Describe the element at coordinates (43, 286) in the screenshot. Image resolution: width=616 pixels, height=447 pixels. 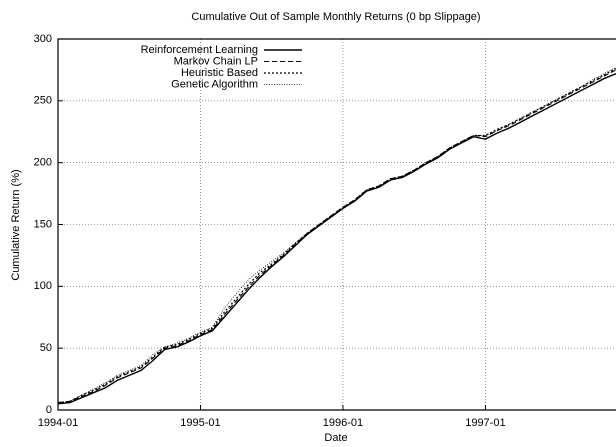
I see `y-tick-label: 100` at that location.